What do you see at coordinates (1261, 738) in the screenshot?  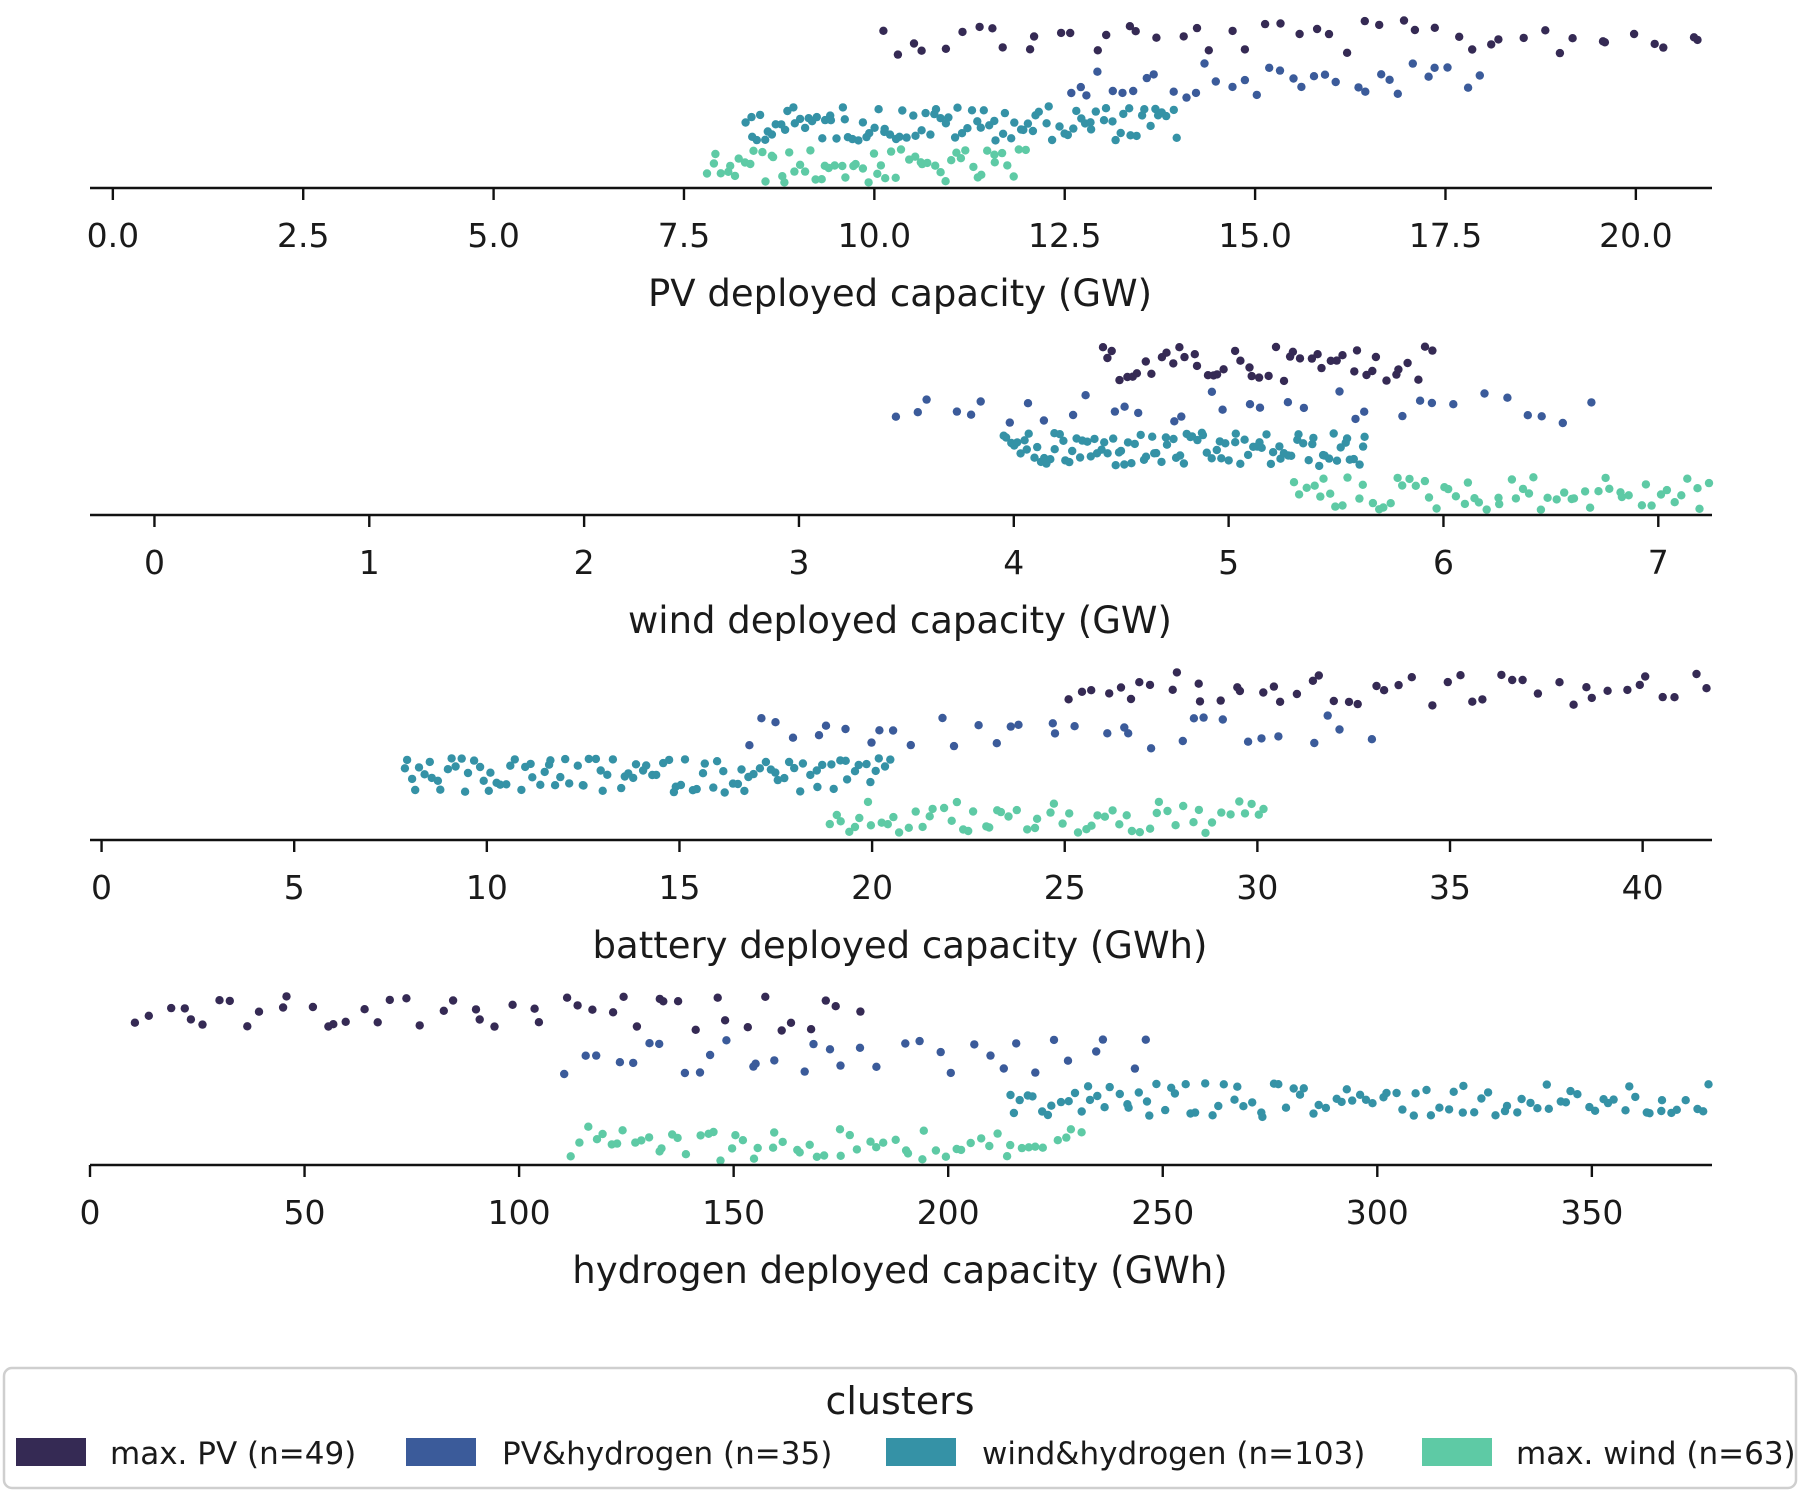 I see `point-battery-pv-hydrogen` at bounding box center [1261, 738].